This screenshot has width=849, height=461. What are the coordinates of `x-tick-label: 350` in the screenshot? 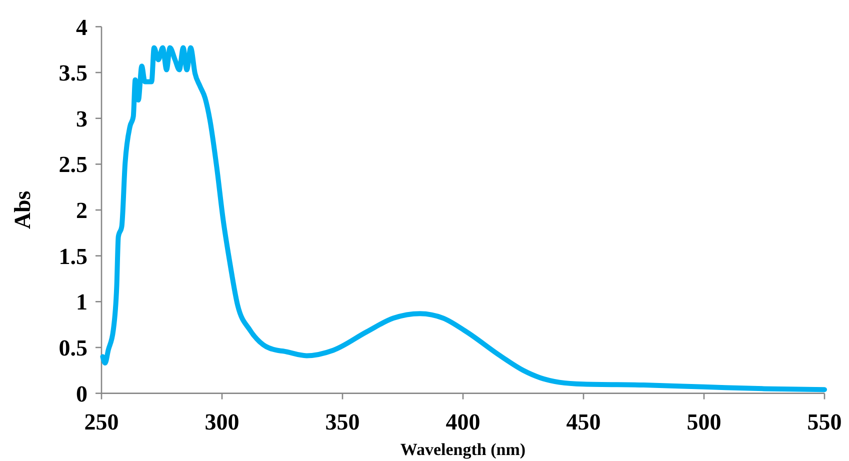 It's located at (342, 421).